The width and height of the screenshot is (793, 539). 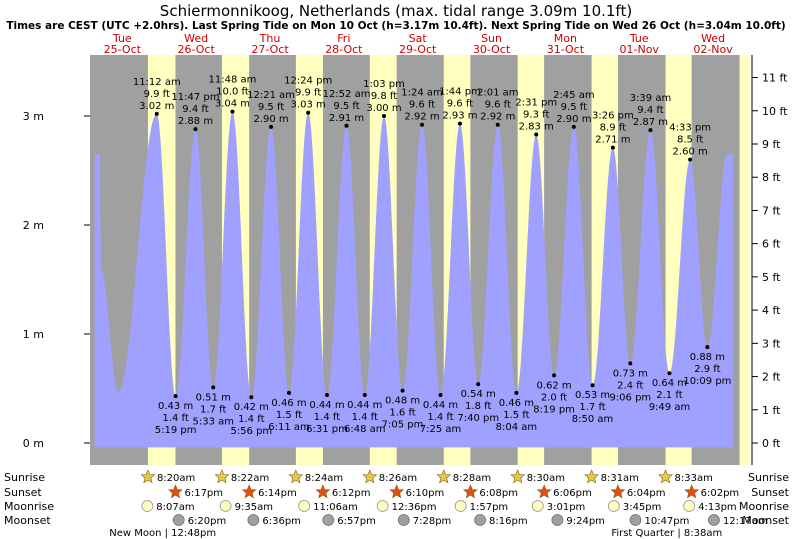 I want to click on moonrise-time: 1:57pm, so click(x=489, y=507).